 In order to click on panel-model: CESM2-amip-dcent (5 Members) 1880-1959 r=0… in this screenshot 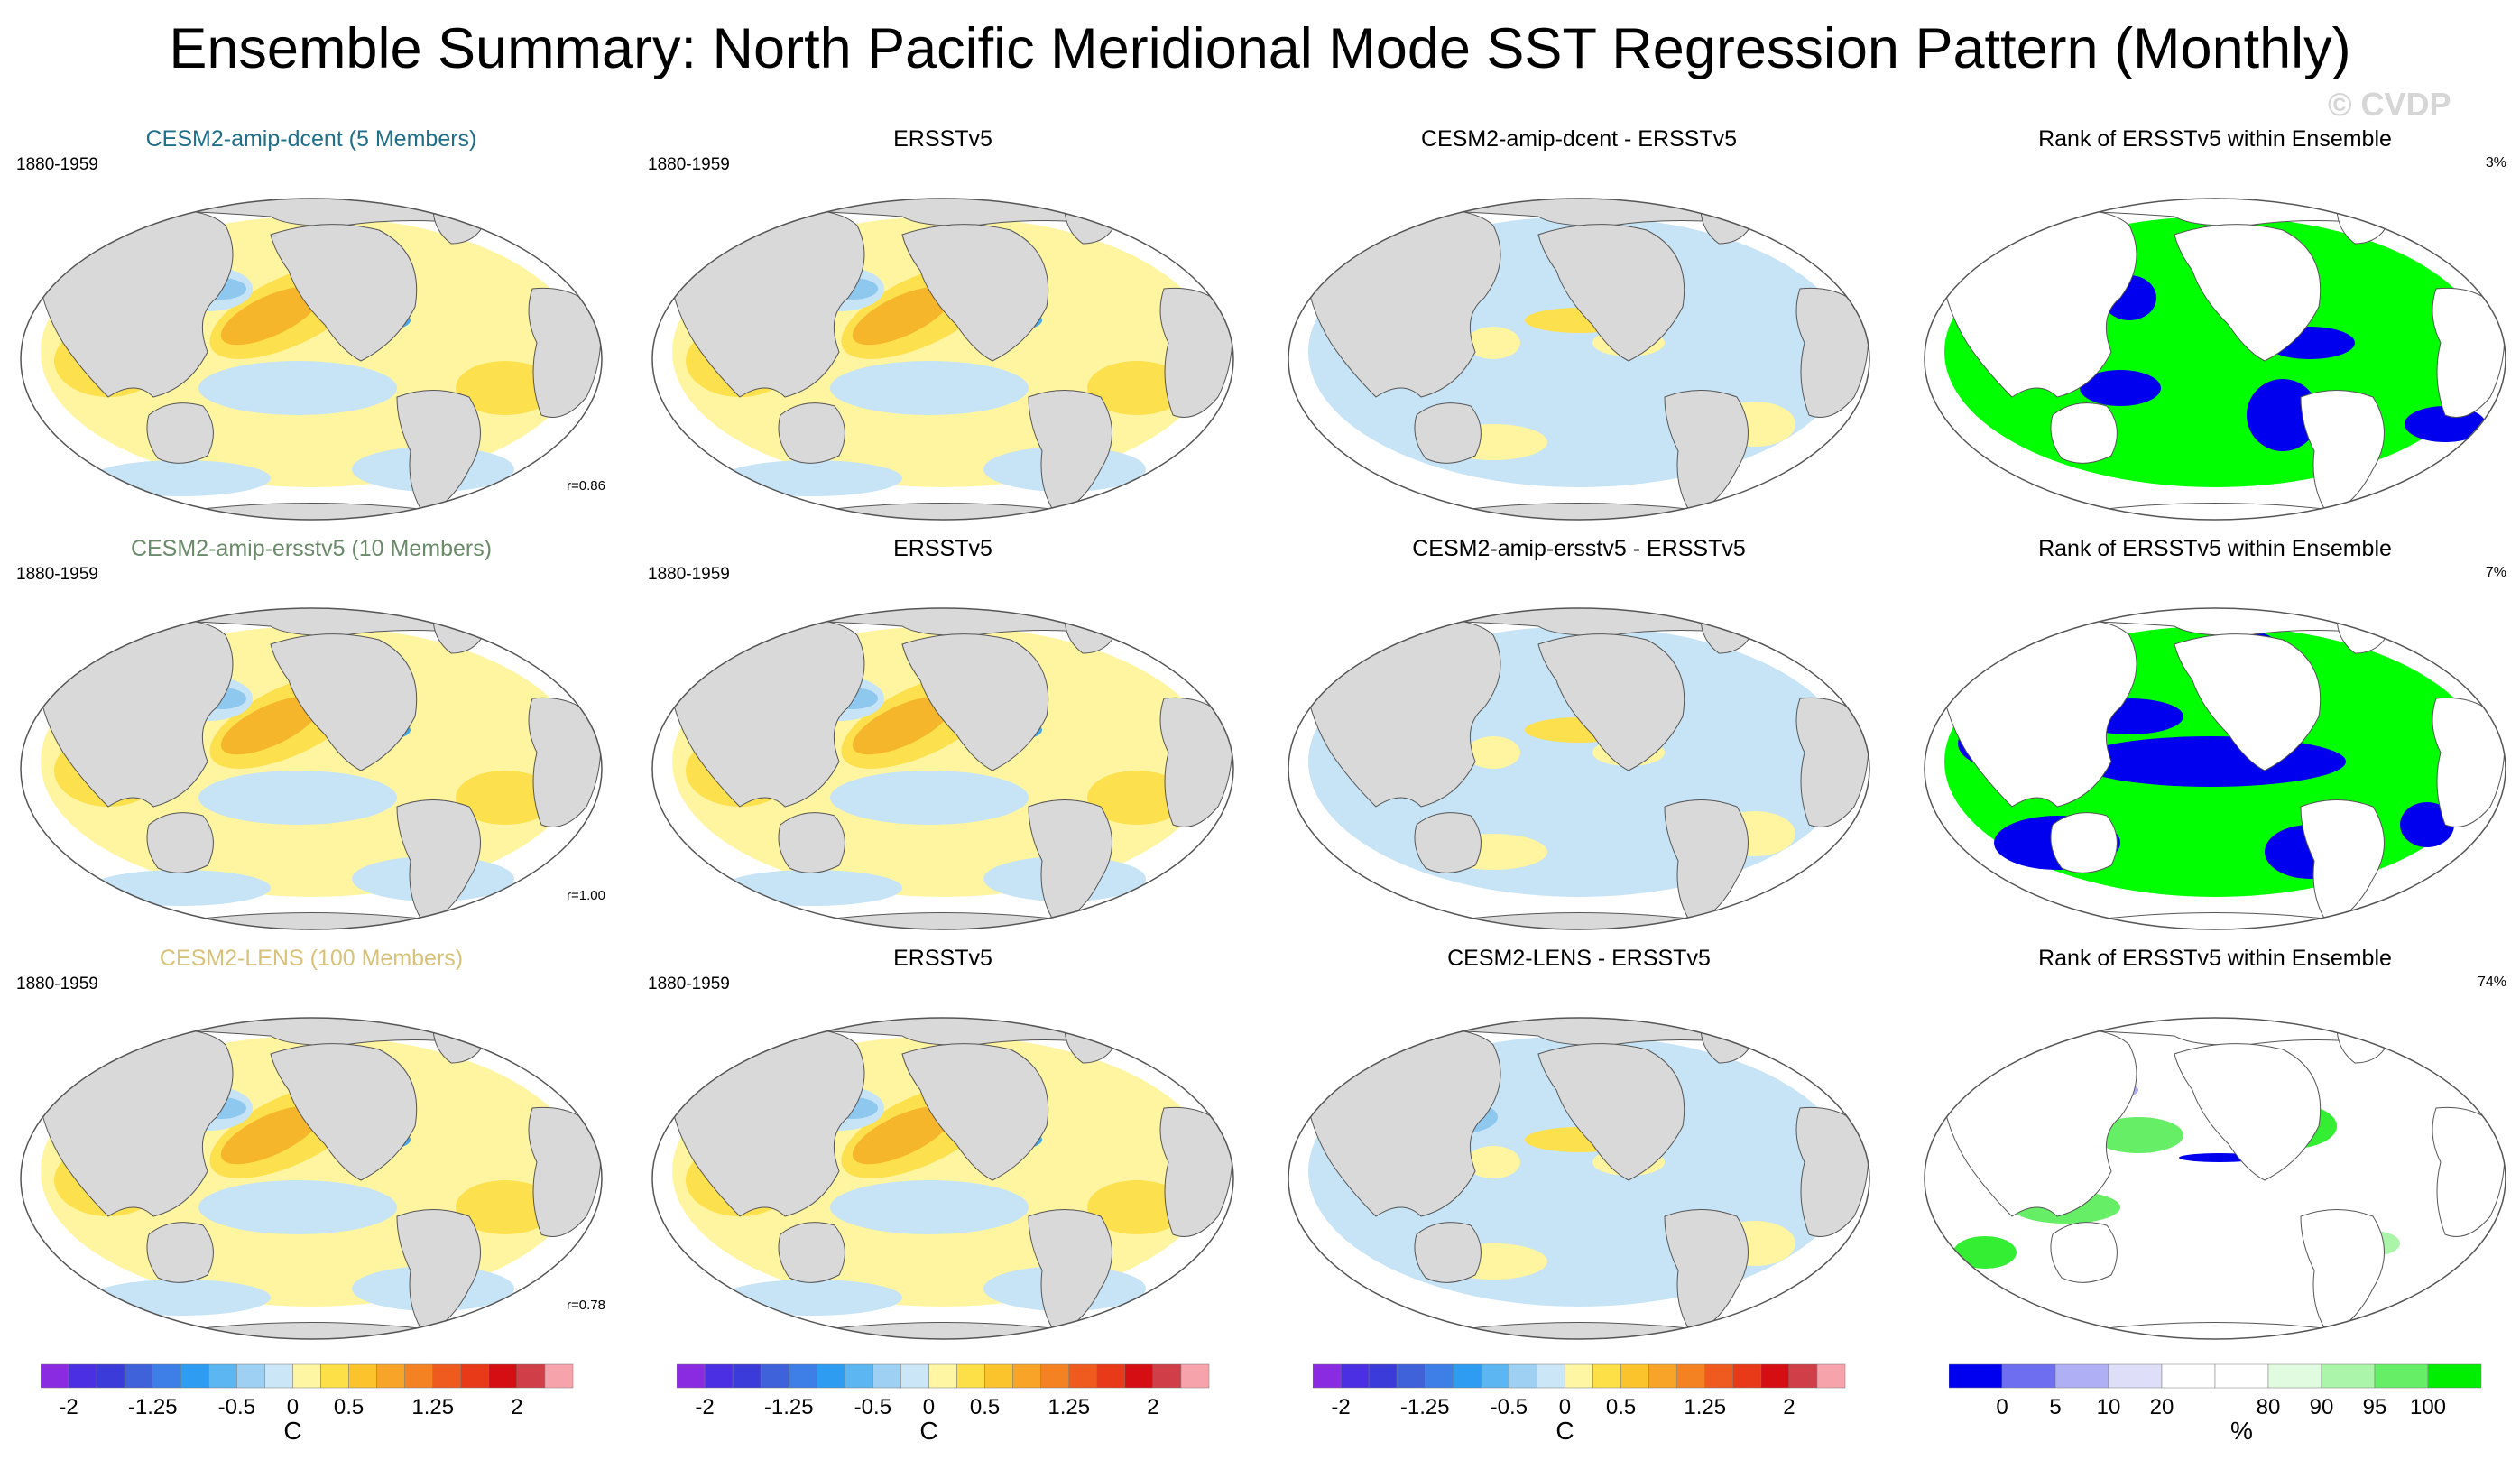, I will do `click(311, 327)`.